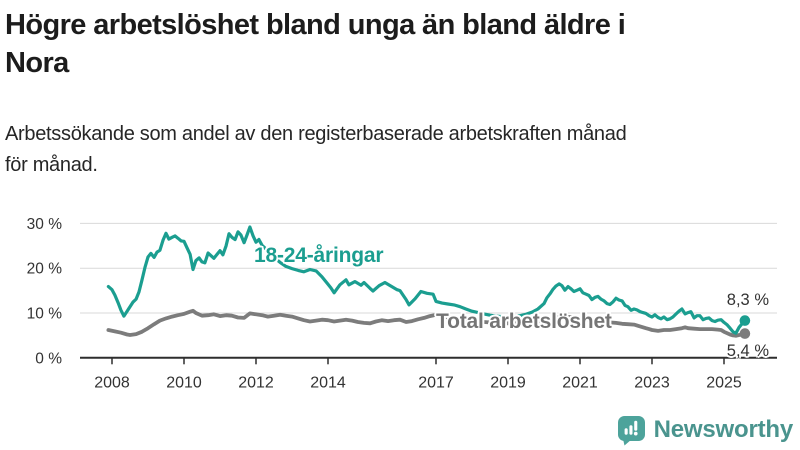 Image resolution: width=800 pixels, height=450 pixels. I want to click on y-tick-label: 10 %, so click(45, 314).